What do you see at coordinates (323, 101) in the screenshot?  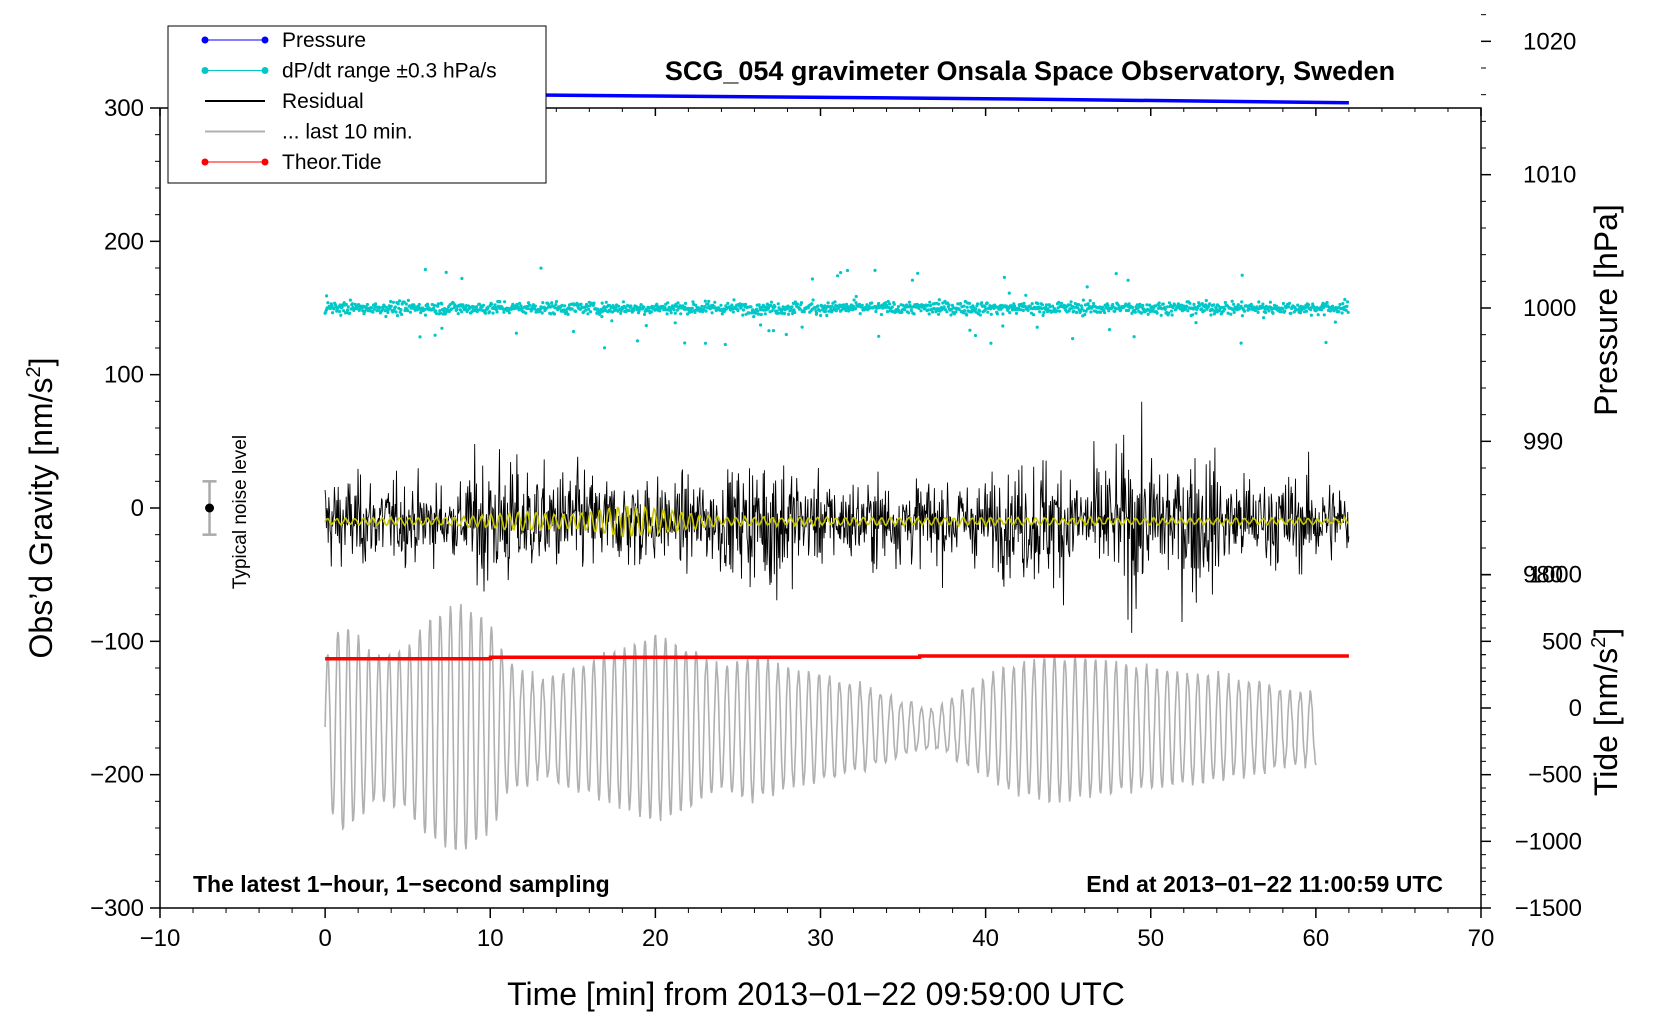 I see `legend-label: Residual` at bounding box center [323, 101].